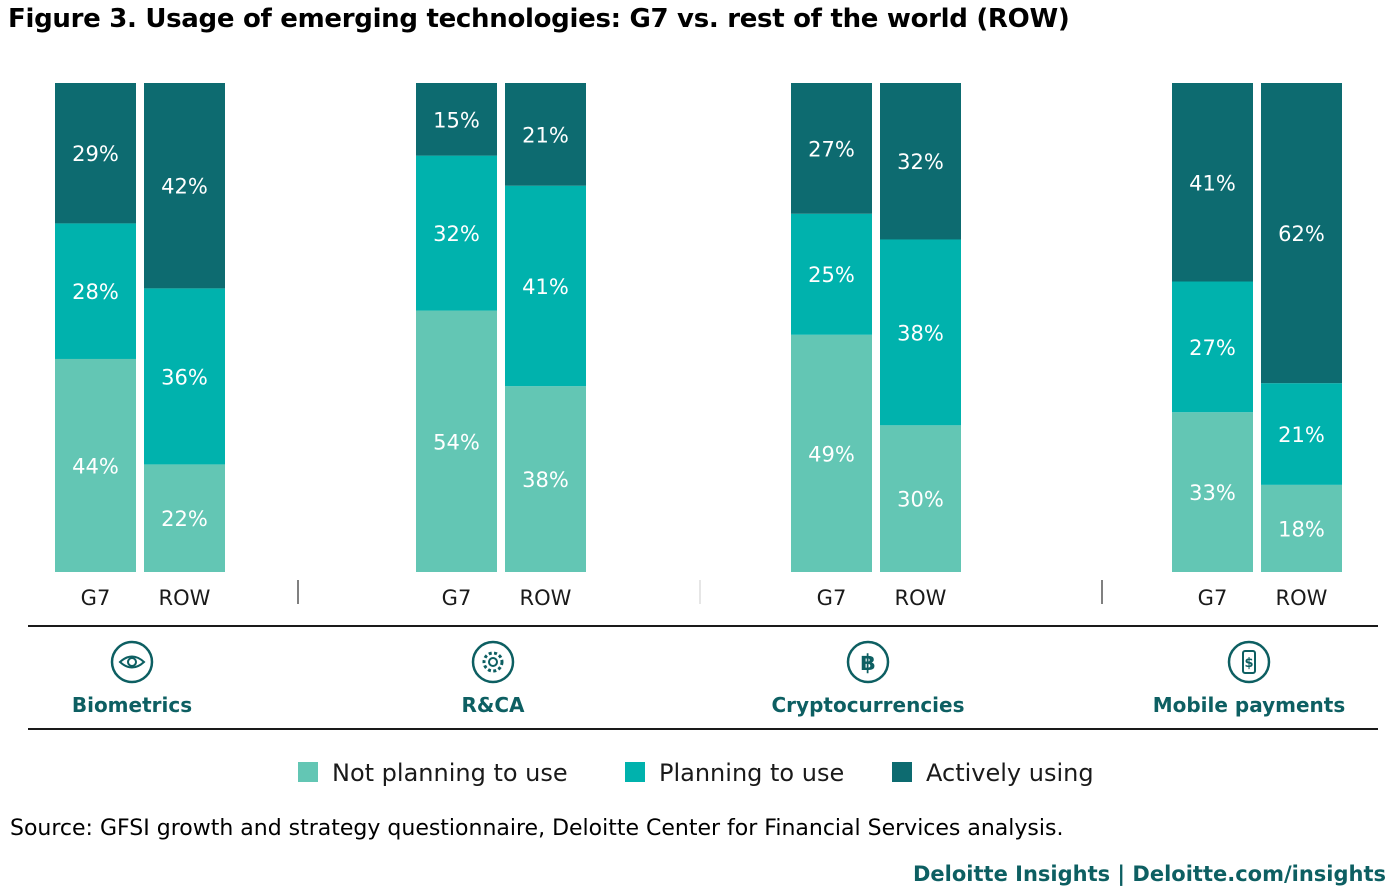 The image size is (1400, 894). I want to click on bar-segment-r-ca-g7-planning, so click(456, 233).